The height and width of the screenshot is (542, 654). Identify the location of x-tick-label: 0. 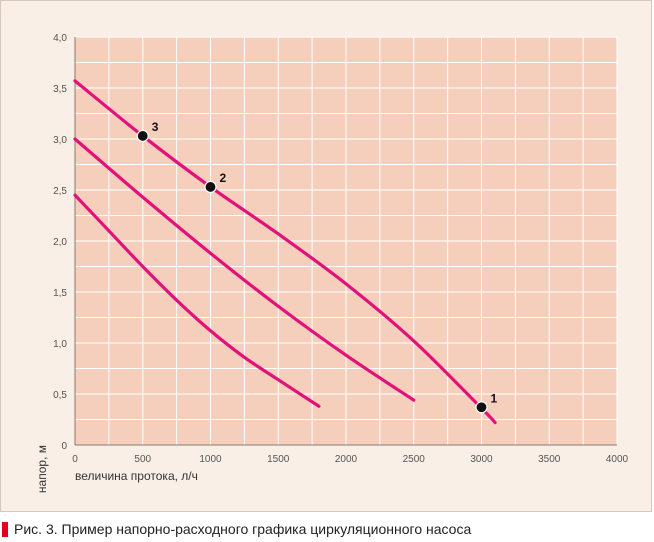
(75, 459).